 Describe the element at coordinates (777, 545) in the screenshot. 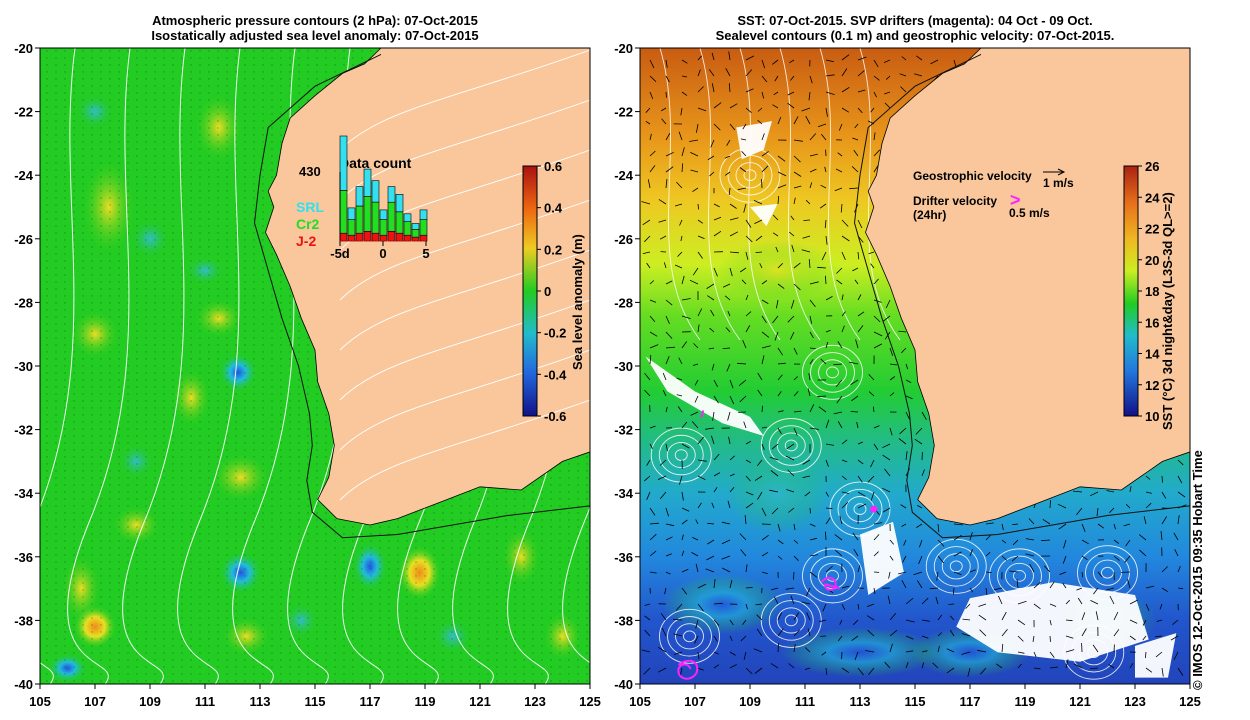

I see `svp-drifter-tracks` at that location.